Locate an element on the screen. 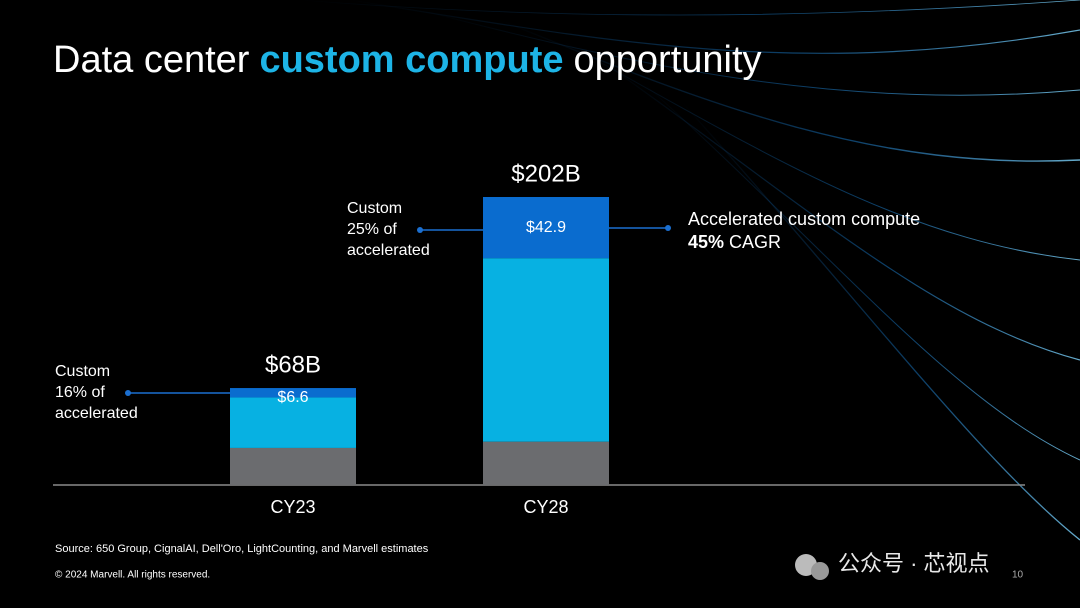 Image resolution: width=1080 pixels, height=608 pixels. total-label: $202B is located at coordinates (545, 173).